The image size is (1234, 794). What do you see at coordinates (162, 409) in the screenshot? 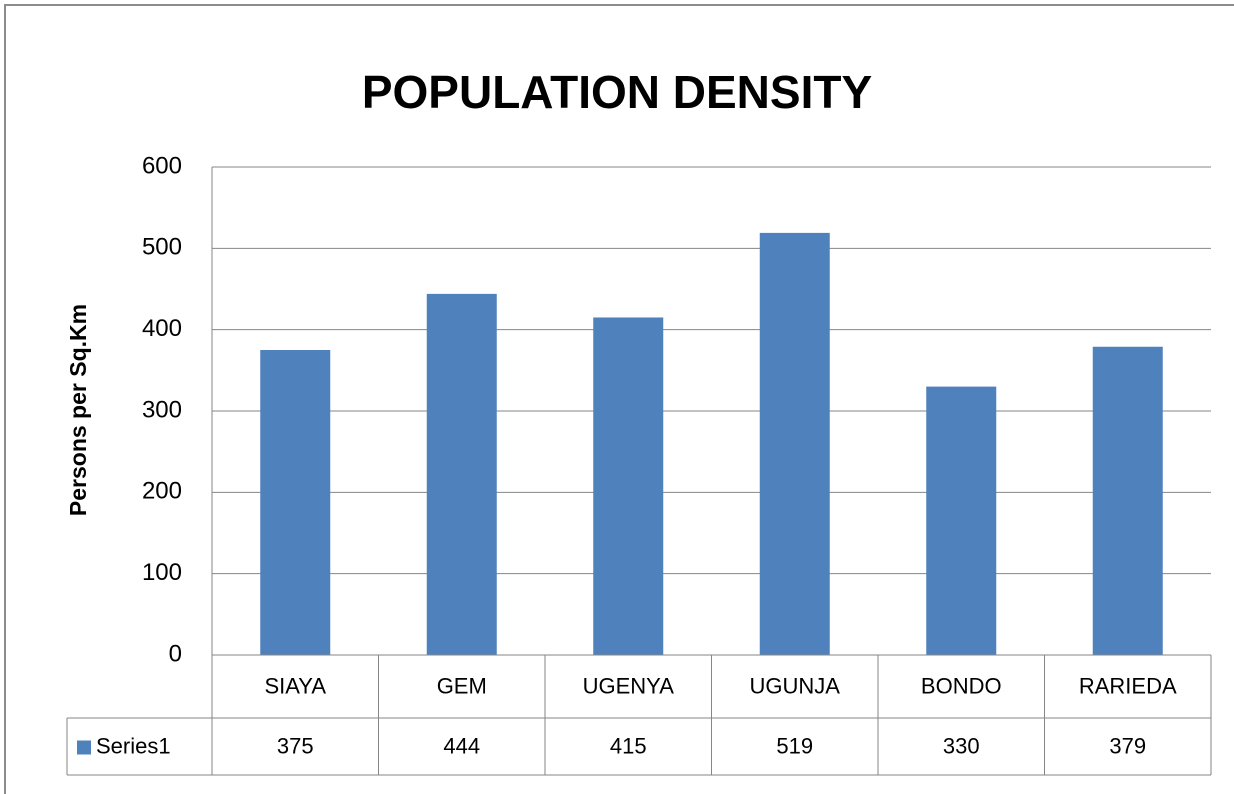
I see `y-tick-label: 300` at bounding box center [162, 409].